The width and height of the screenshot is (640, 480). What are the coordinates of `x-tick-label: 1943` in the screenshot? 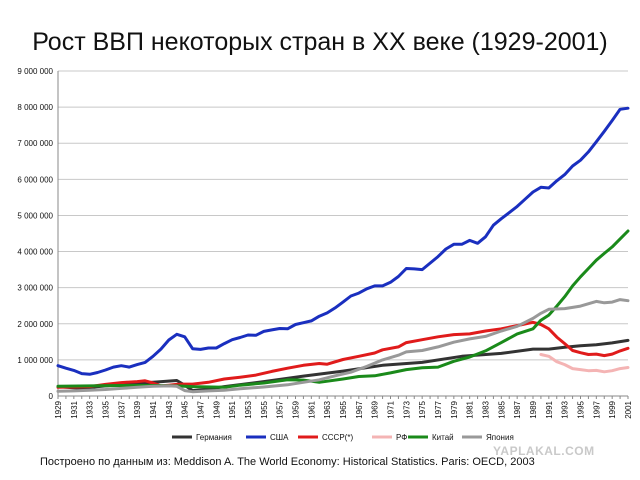 It's located at (169, 409).